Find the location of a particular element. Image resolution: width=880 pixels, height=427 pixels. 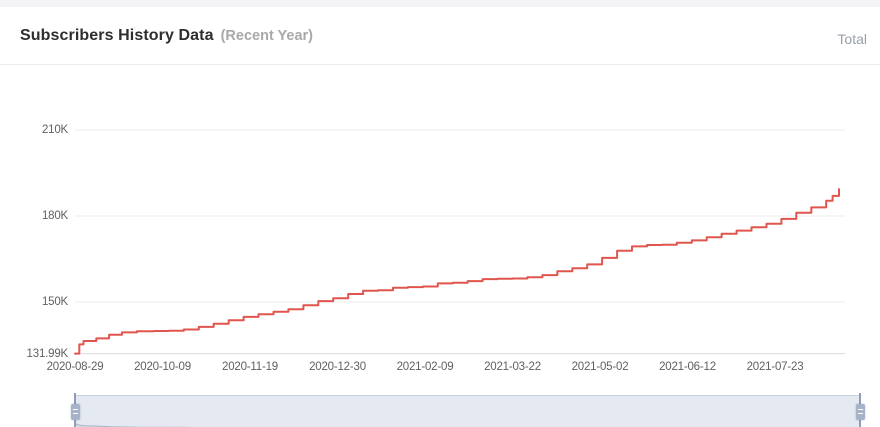

x-axis-label: 2021-03-22 is located at coordinates (512, 367).